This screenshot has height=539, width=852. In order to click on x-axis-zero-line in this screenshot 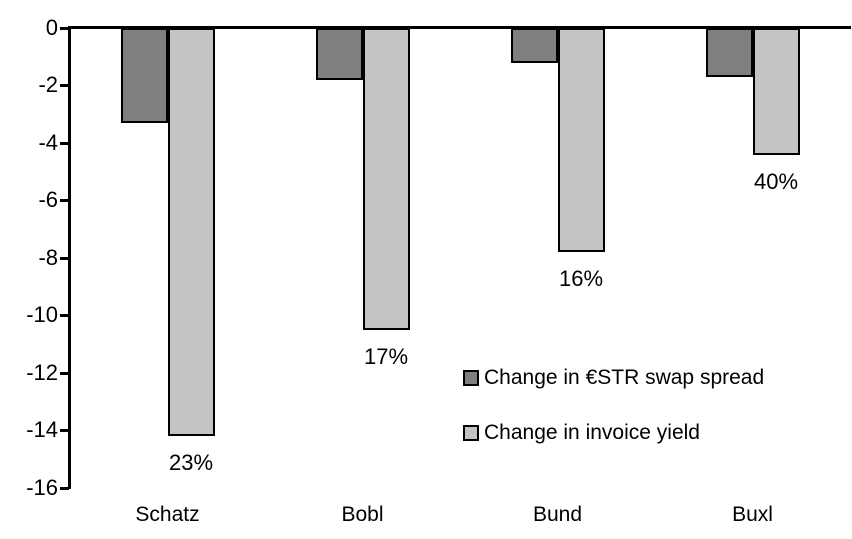, I will do `click(459, 27)`.